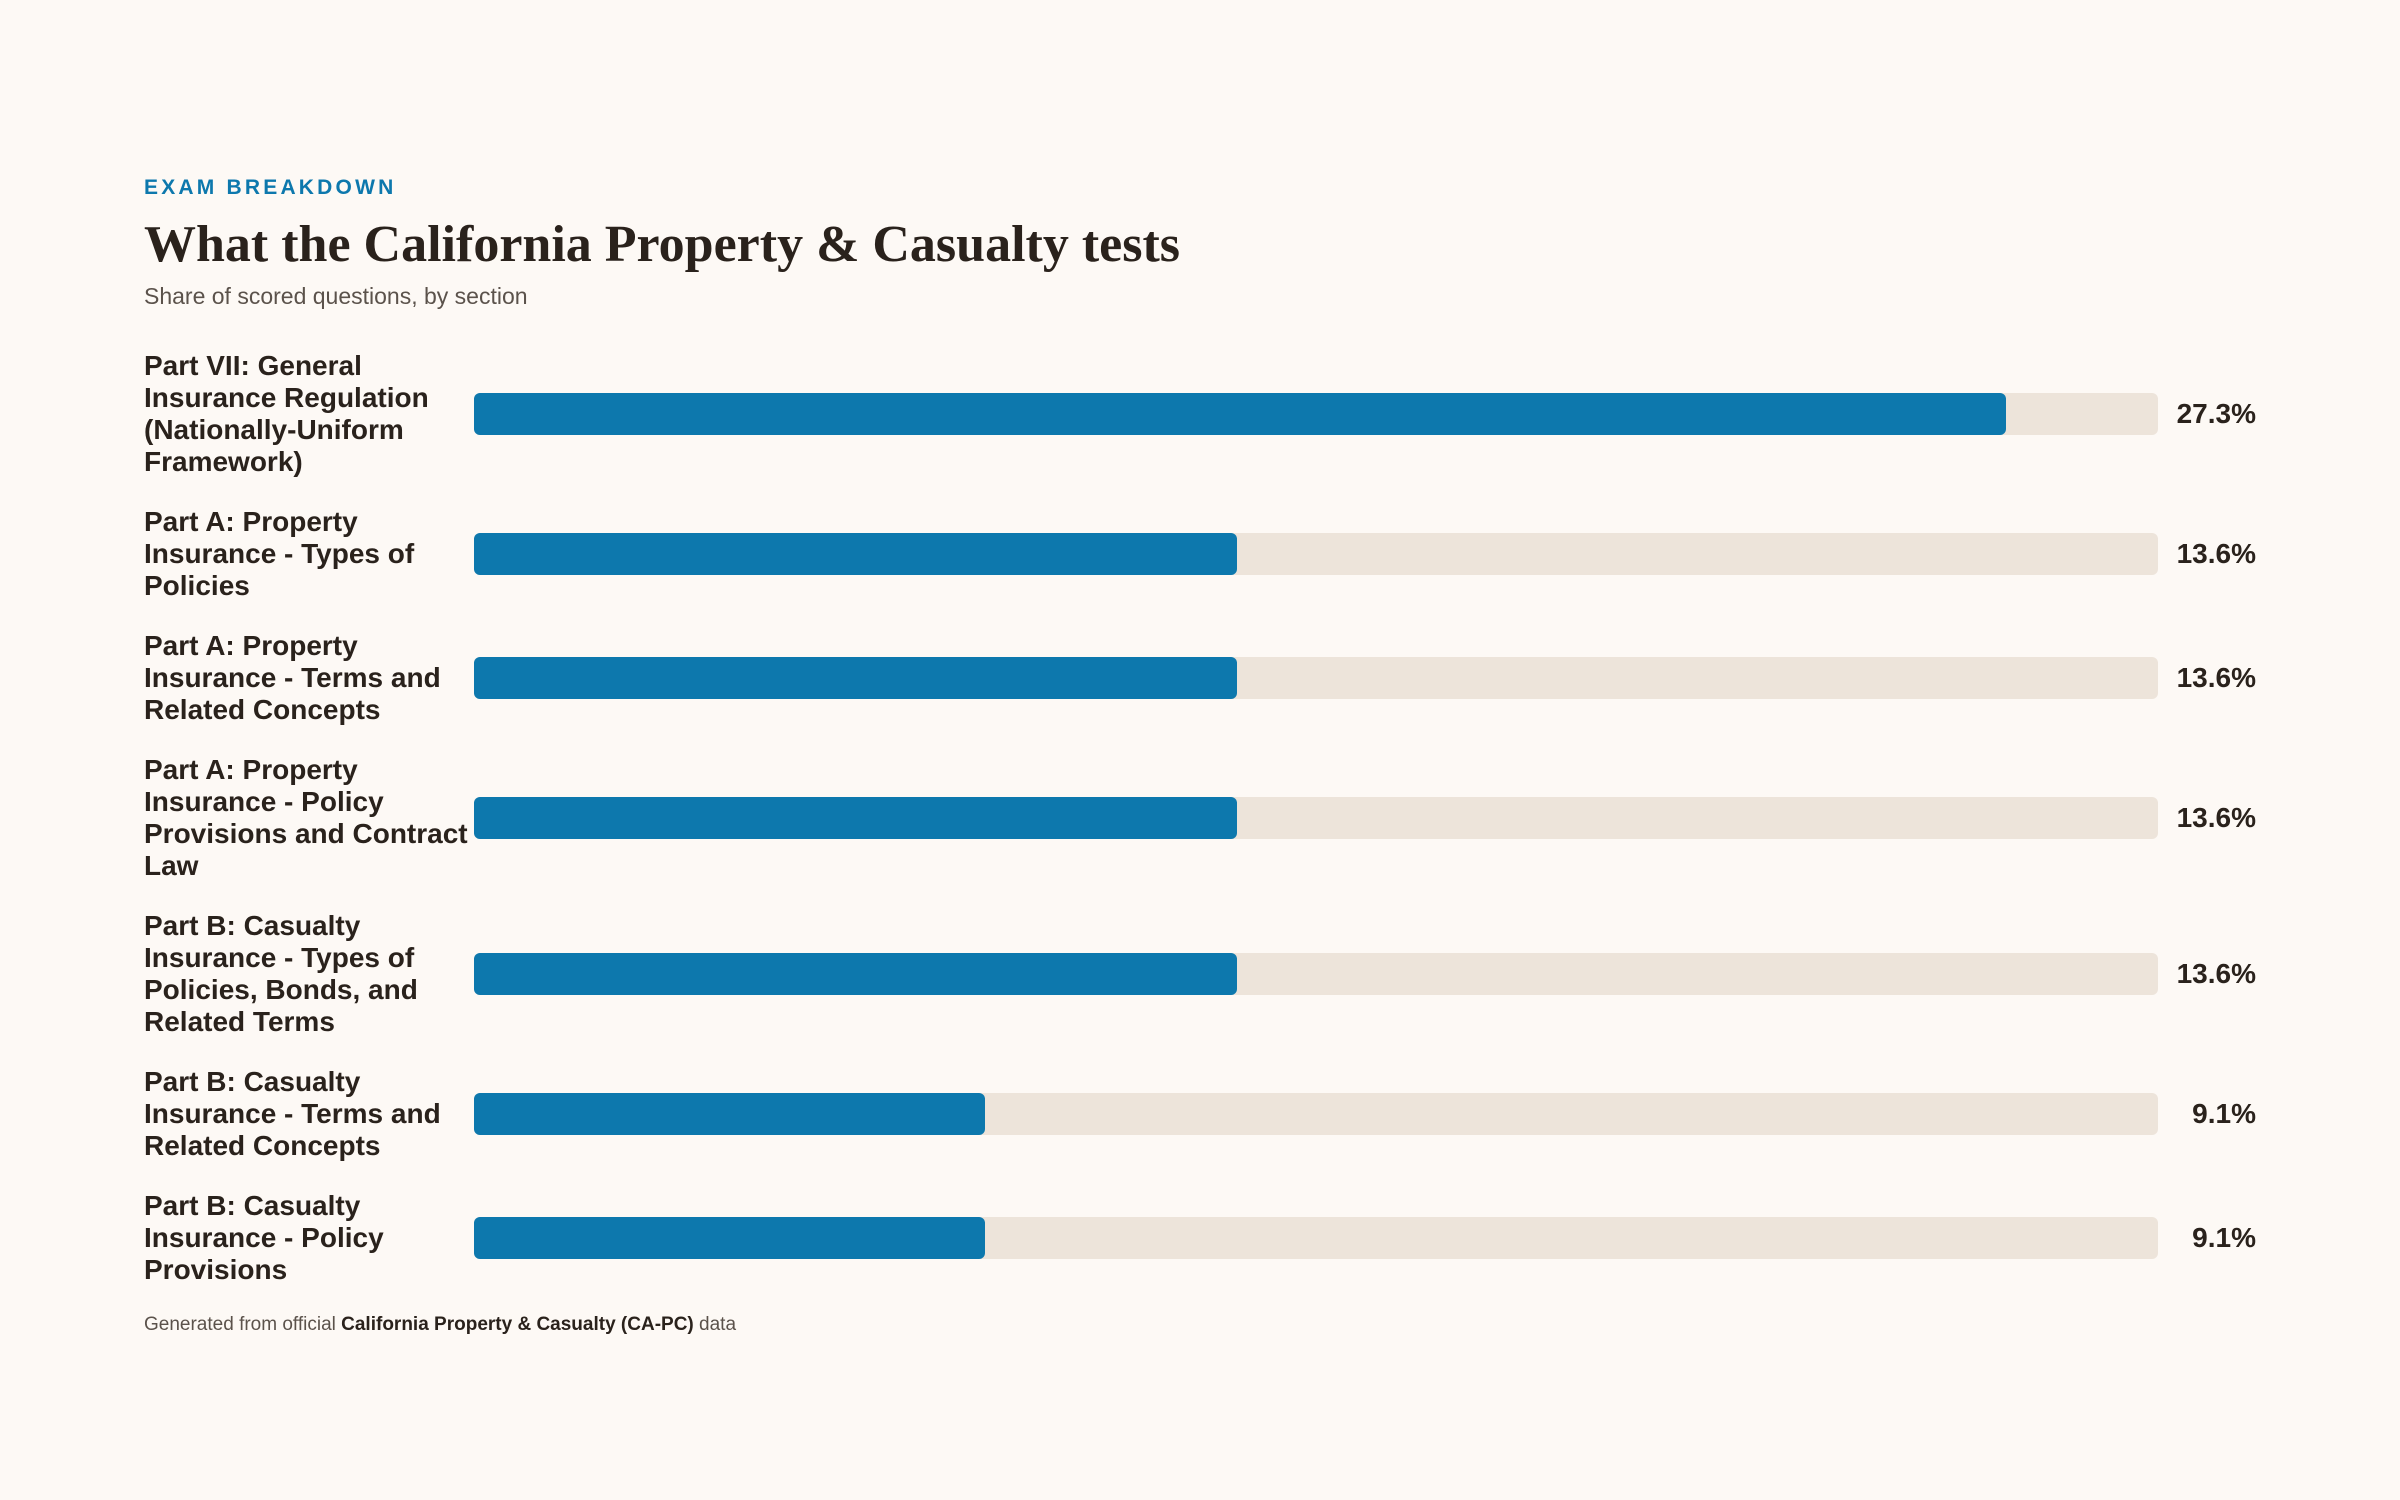  Describe the element at coordinates (718, 1324) in the screenshot. I see `footer-suffix: data` at that location.